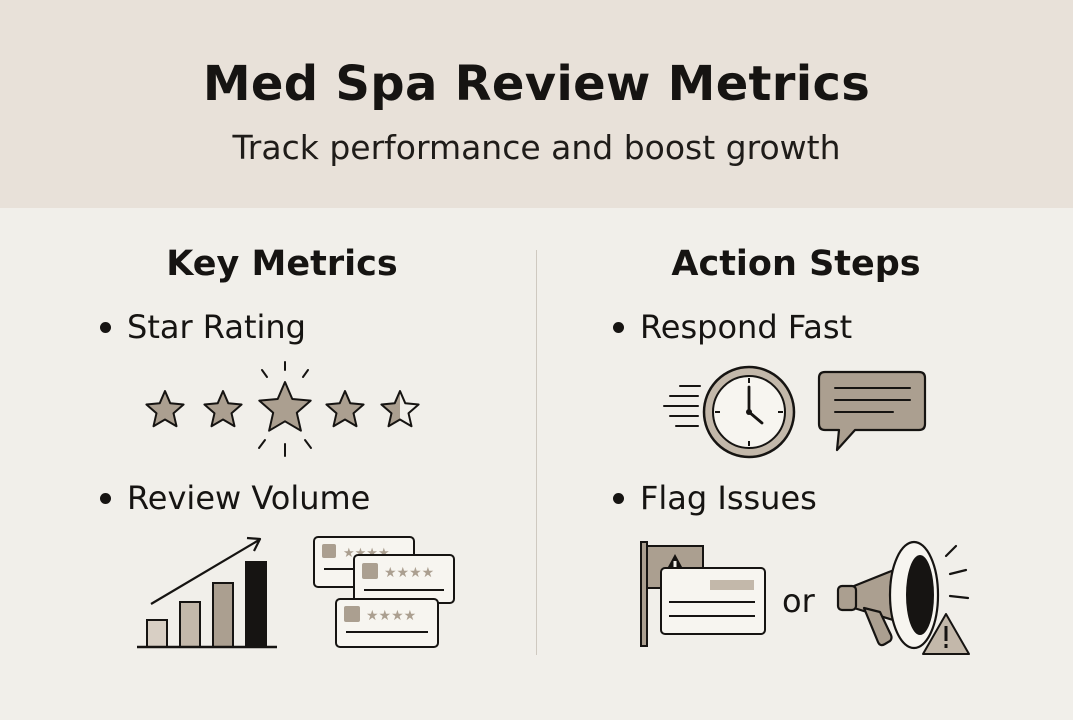 The height and width of the screenshot is (720, 1073). What do you see at coordinates (703, 594) in the screenshot?
I see `warning-flag-icon` at bounding box center [703, 594].